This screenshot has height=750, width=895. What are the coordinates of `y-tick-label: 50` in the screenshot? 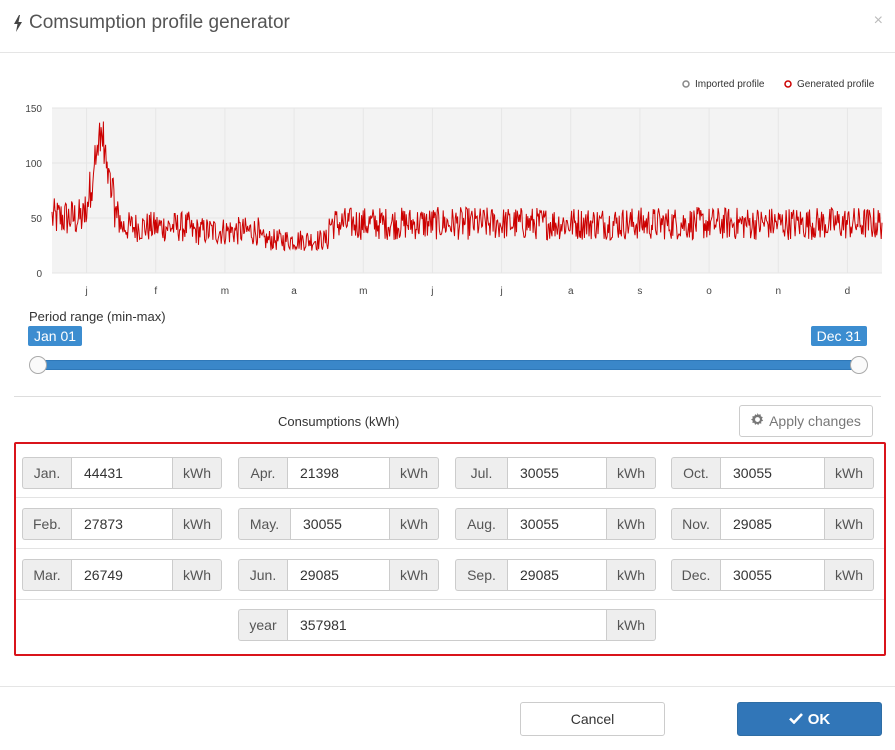 It's located at (37, 219).